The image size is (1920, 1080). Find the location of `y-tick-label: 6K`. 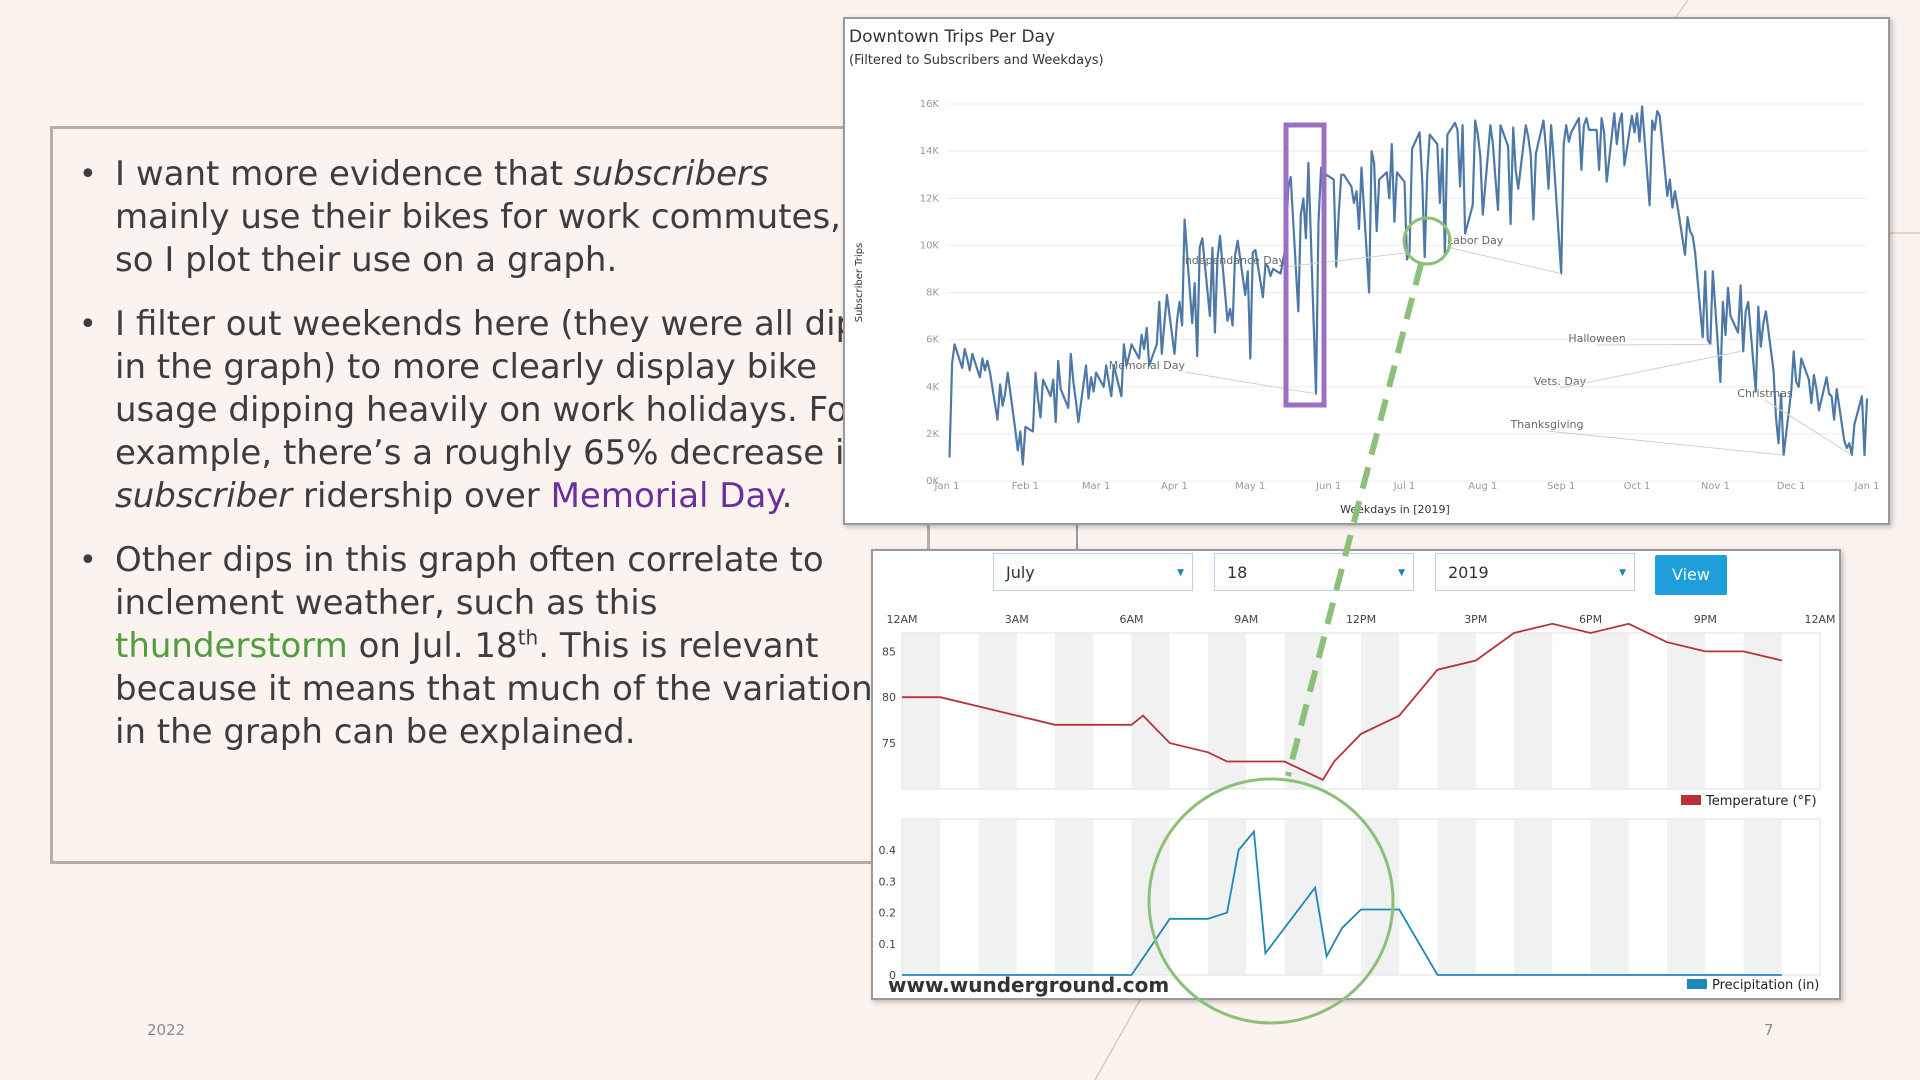

y-tick-label: 6K is located at coordinates (932, 340).